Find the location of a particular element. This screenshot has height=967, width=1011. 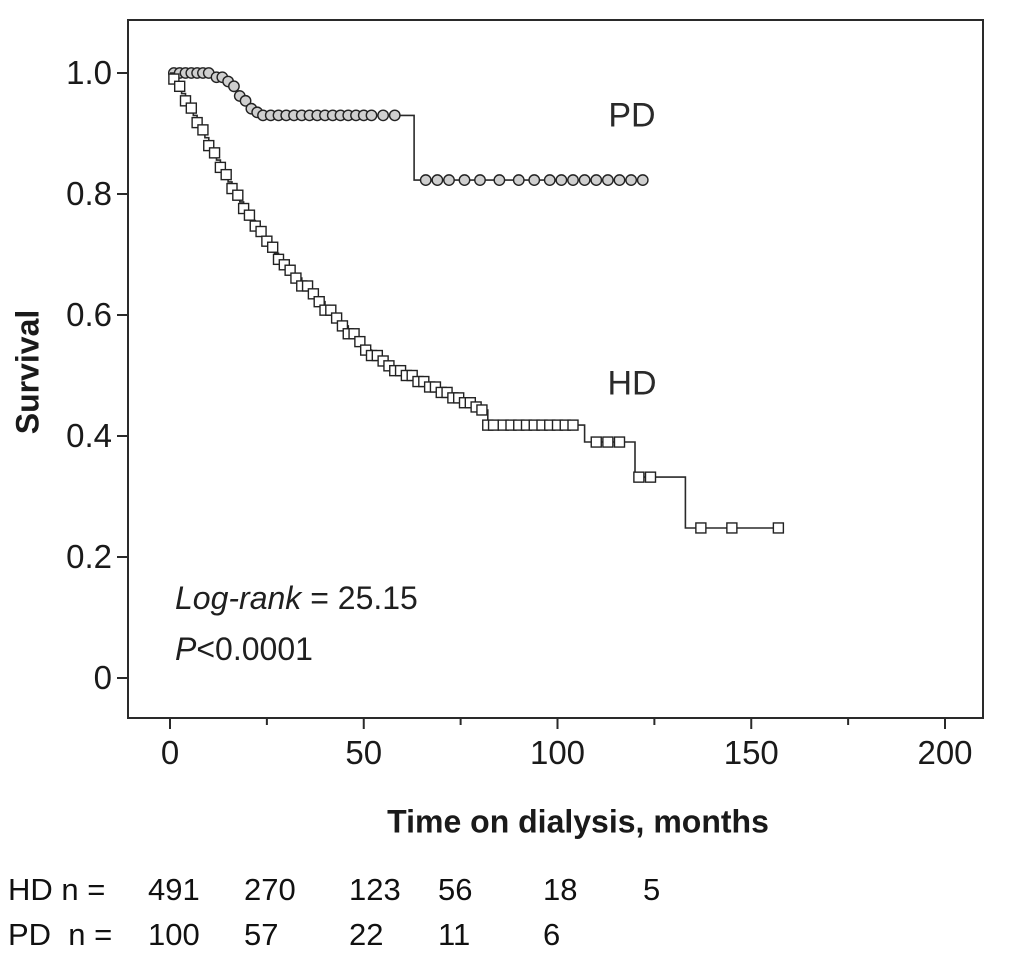

risk-table-row-hd: HD n = 491 270 123 56 18 5 is located at coordinates (505, 892).